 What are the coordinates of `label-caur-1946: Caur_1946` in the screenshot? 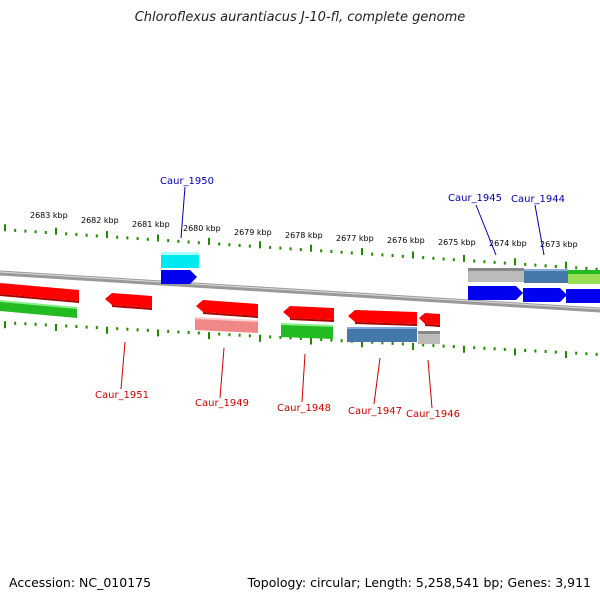 It's located at (433, 414).